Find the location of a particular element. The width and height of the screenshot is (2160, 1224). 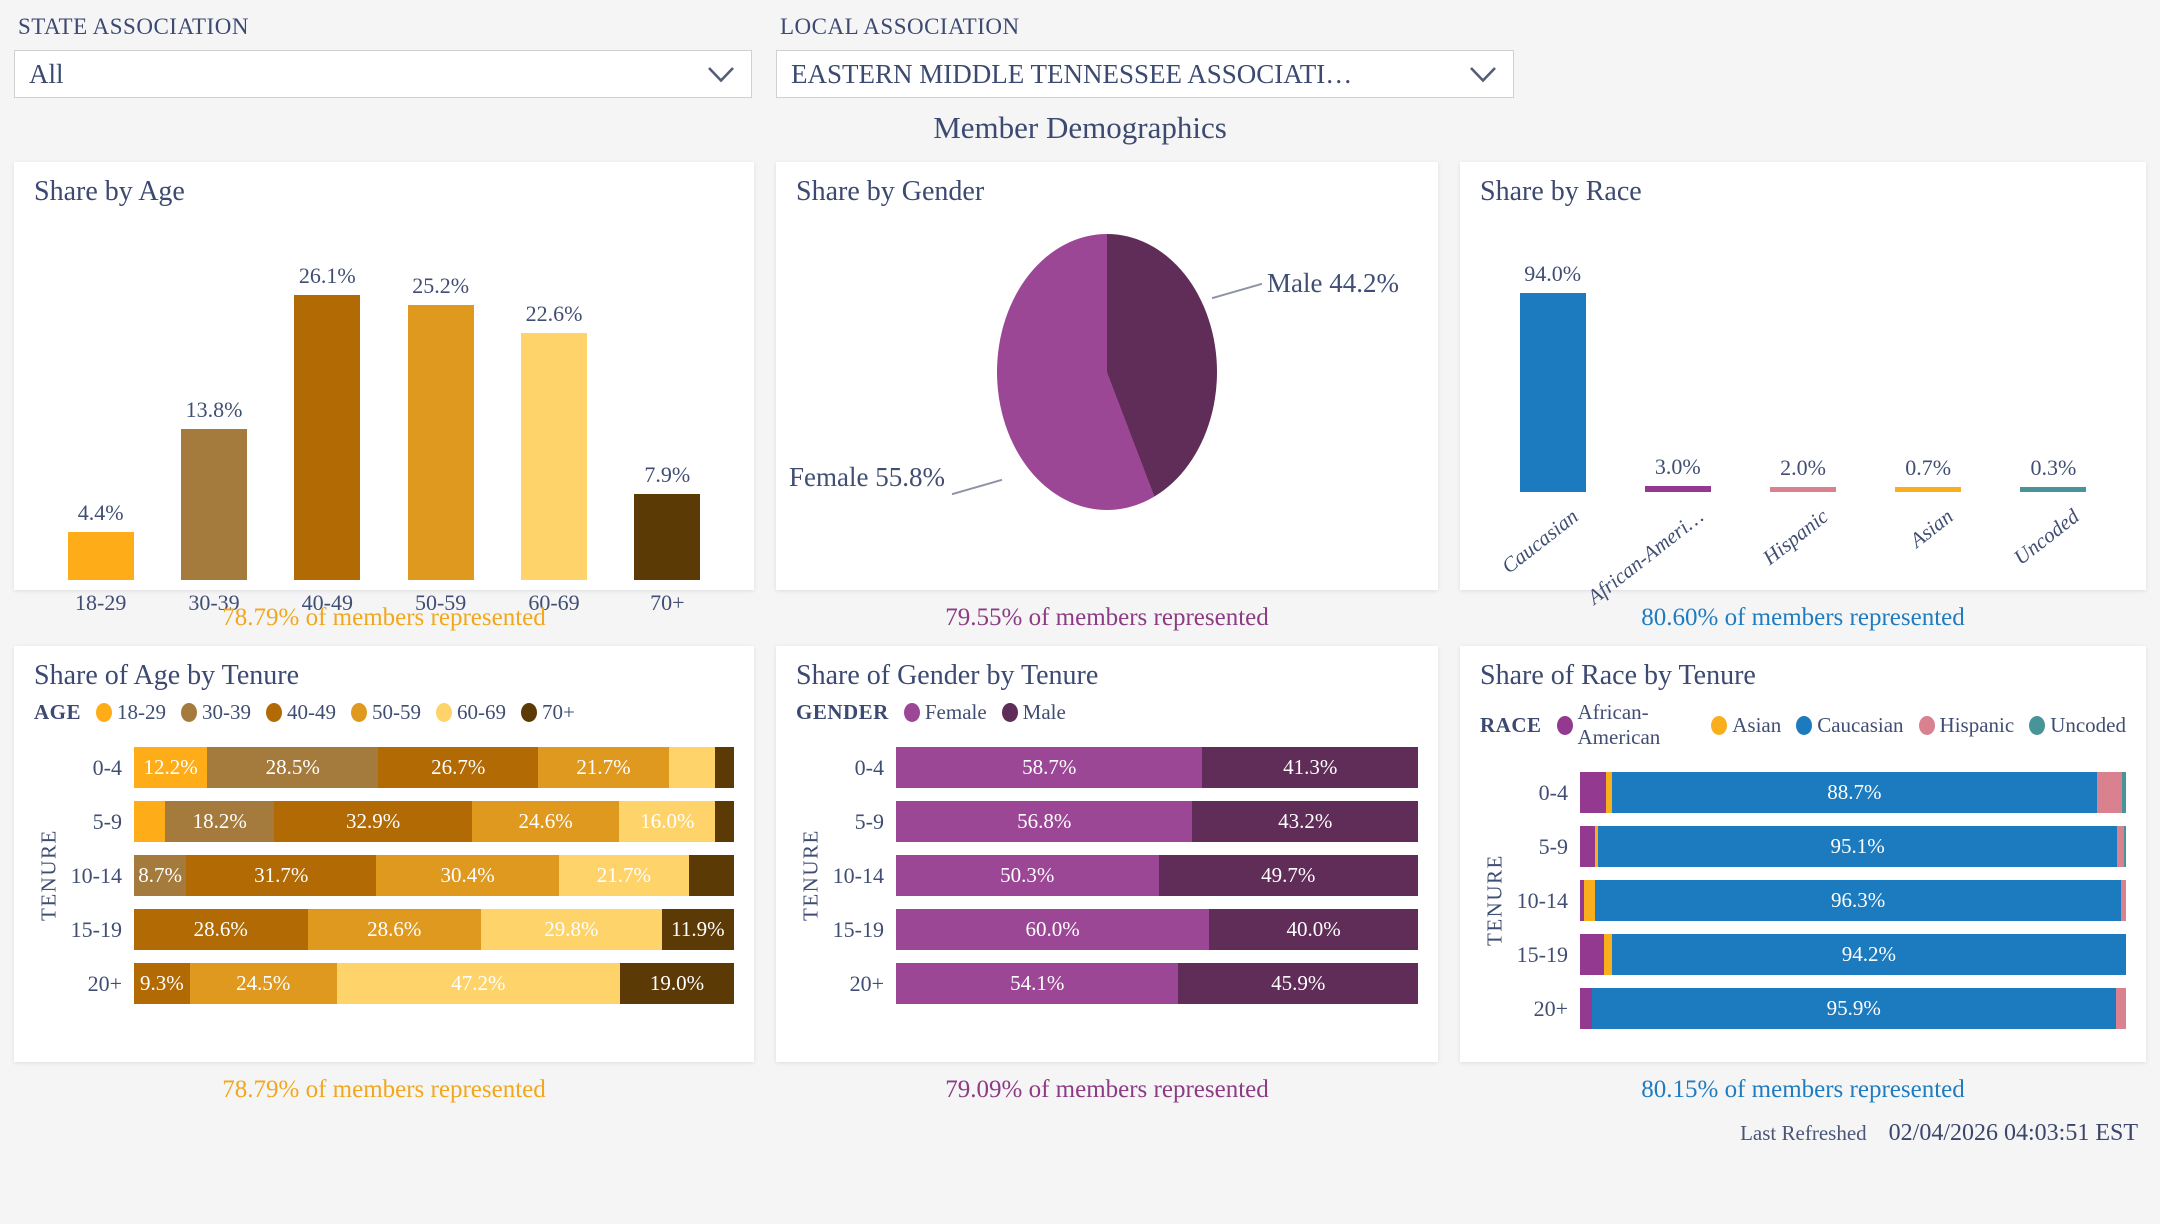

segment-50-59: 24.6% is located at coordinates (545, 821).